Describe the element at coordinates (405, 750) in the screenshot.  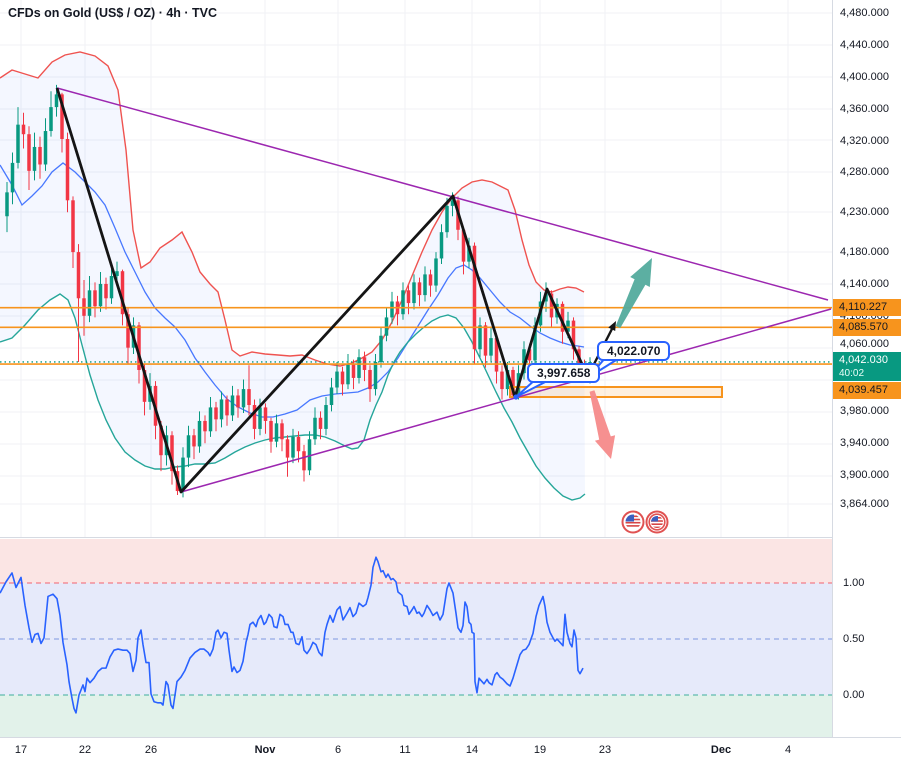
I see `time-axis-label: 11` at that location.